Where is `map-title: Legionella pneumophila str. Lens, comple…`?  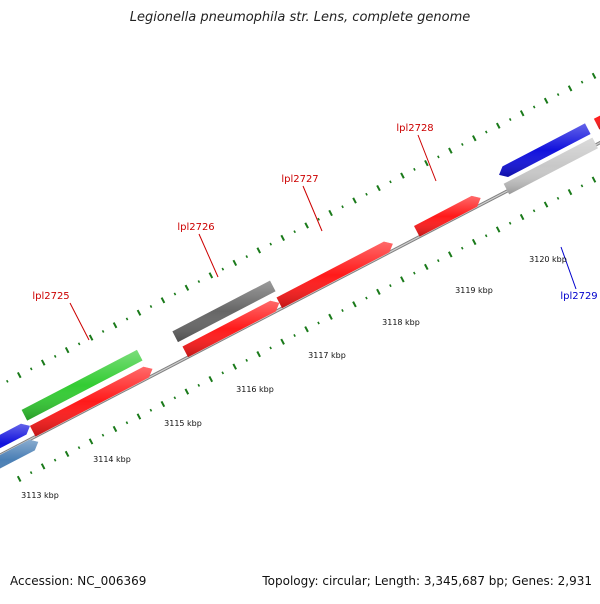 map-title: Legionella pneumophila str. Lens, comple… is located at coordinates (300, 17).